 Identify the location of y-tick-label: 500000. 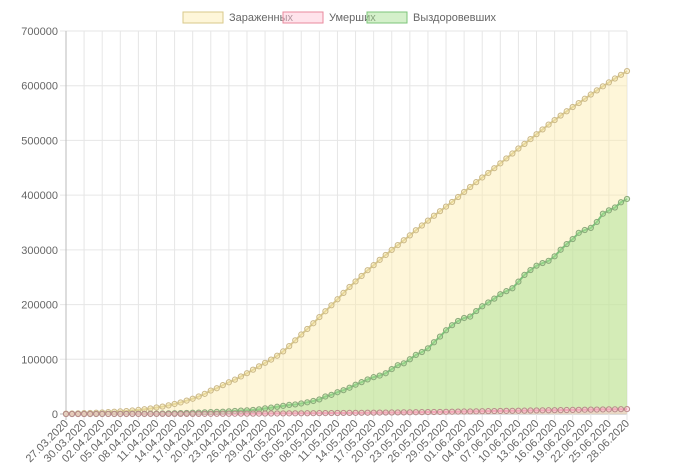
(39, 141).